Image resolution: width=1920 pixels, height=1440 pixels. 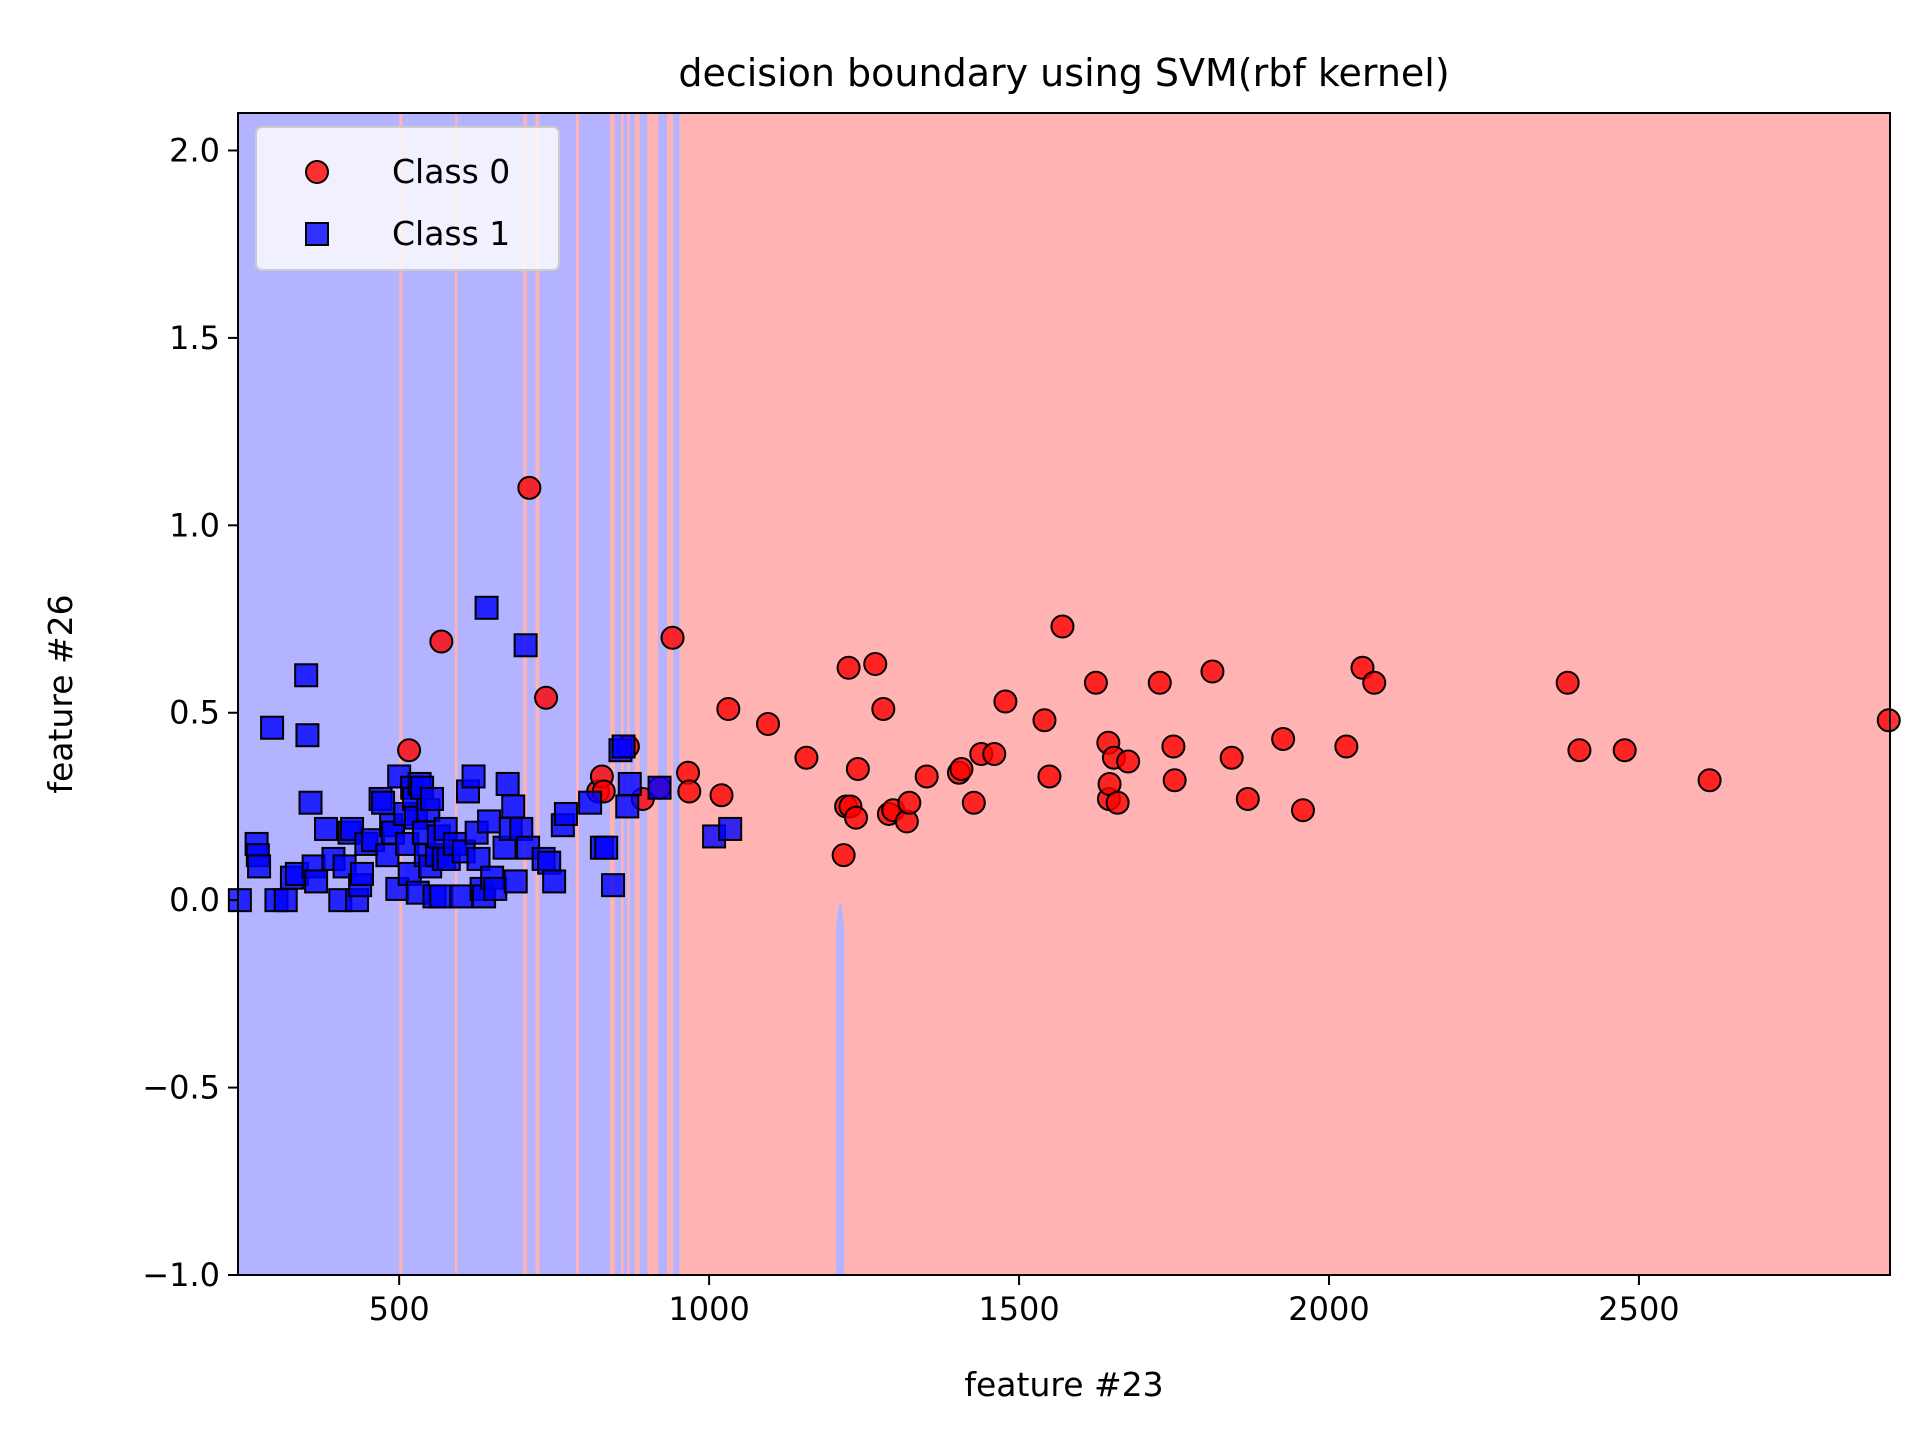 What do you see at coordinates (708, 1309) in the screenshot?
I see `x-tick-label: 1000` at bounding box center [708, 1309].